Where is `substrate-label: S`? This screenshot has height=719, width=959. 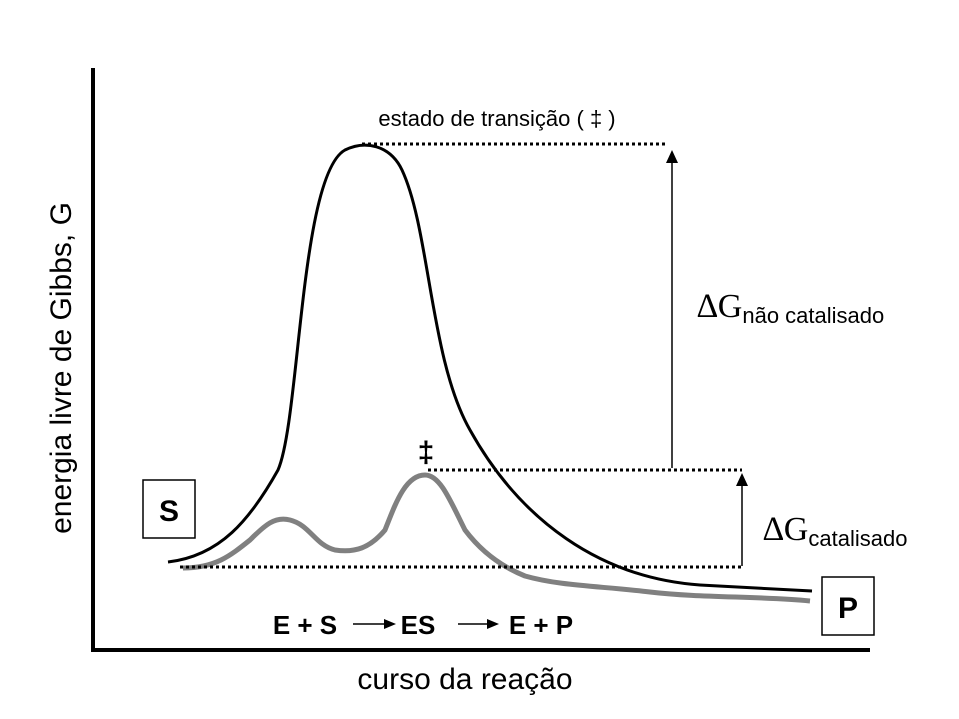 substrate-label: S is located at coordinates (169, 511).